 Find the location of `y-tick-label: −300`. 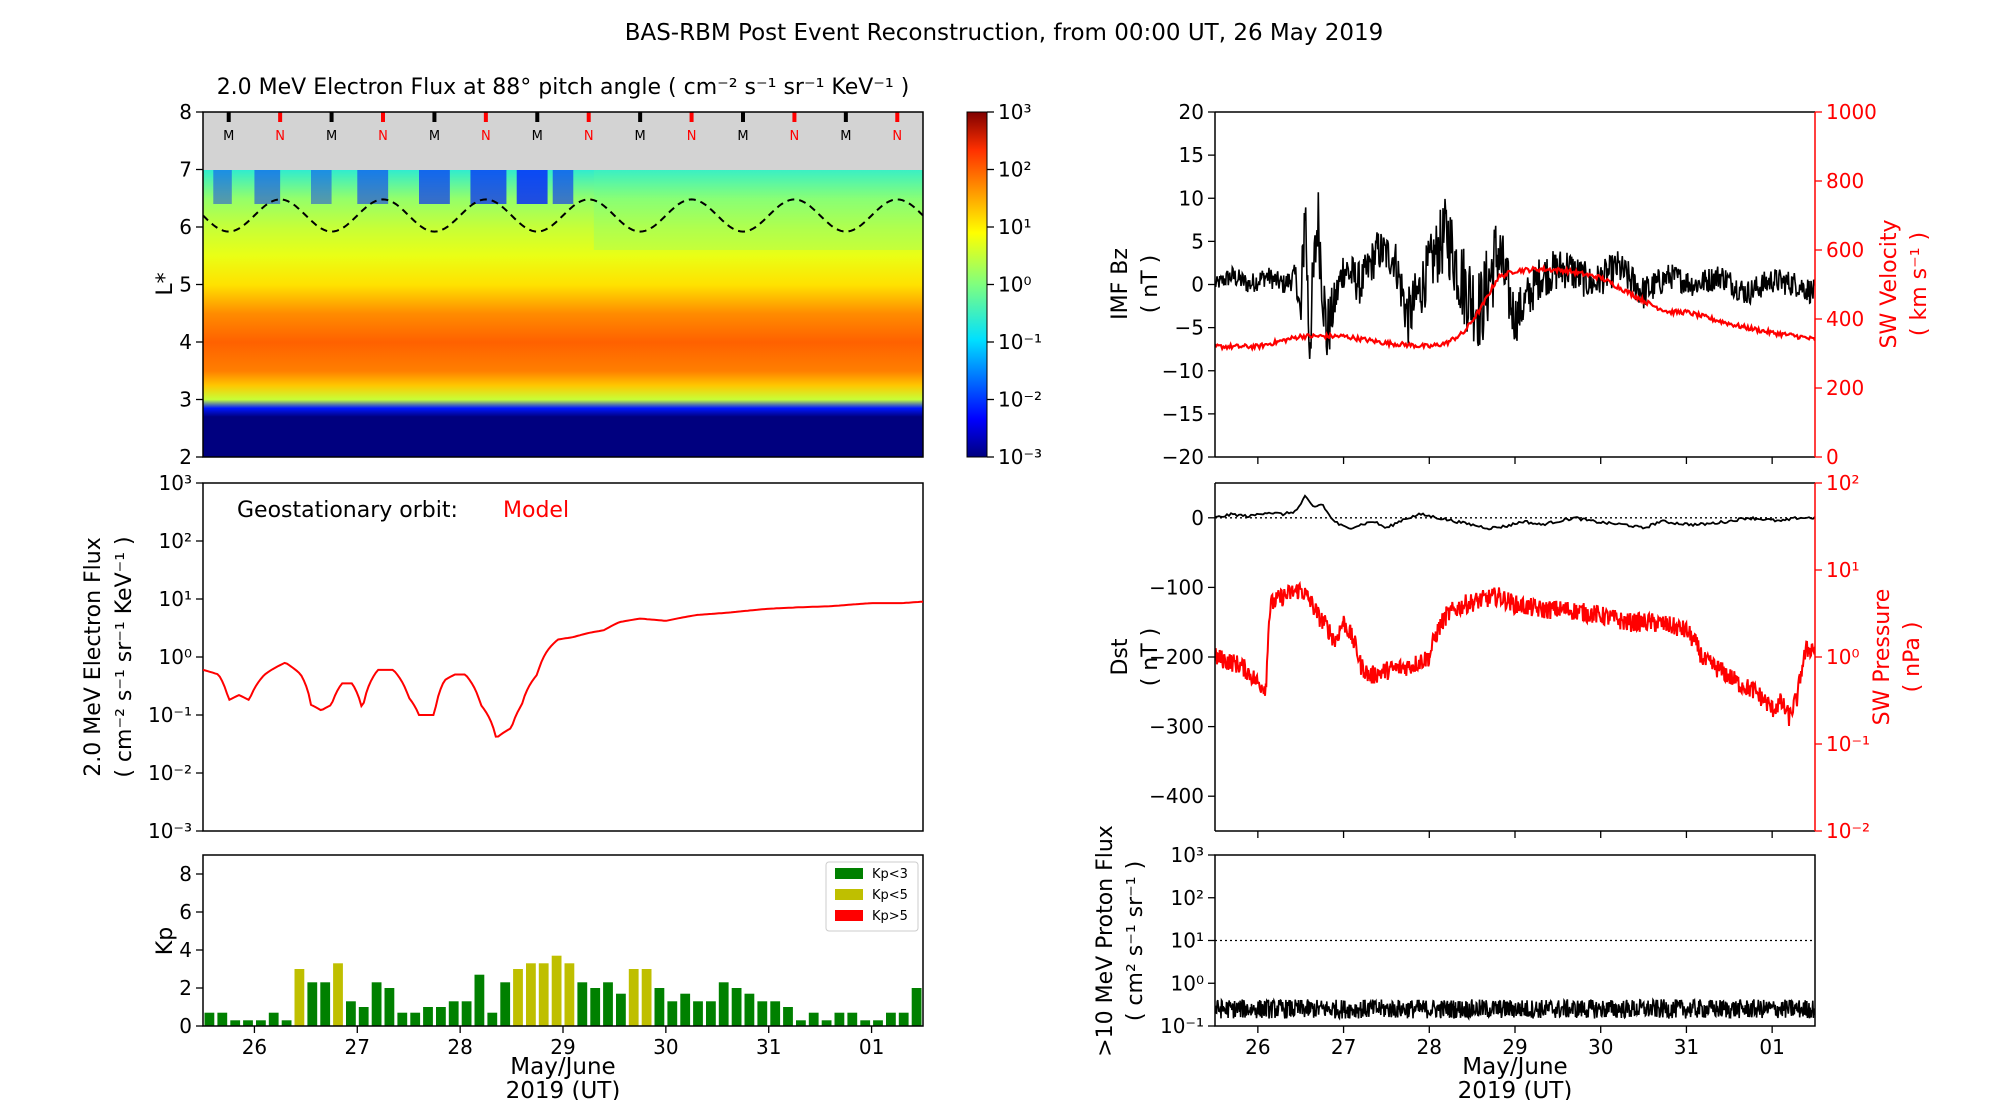

y-tick-label: −300 is located at coordinates (1176, 727).